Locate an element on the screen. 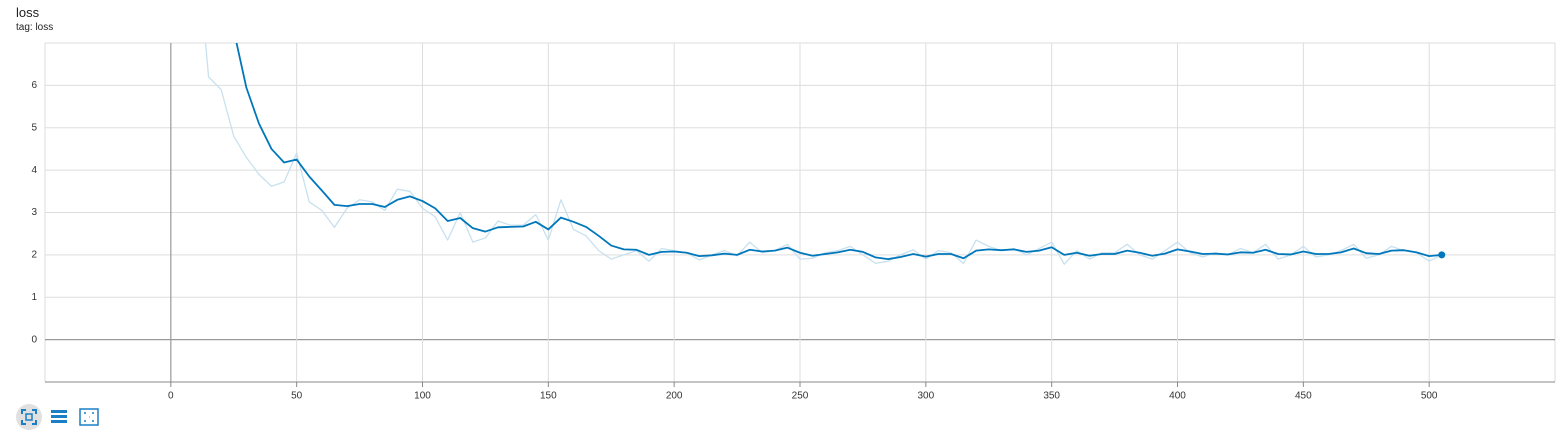 The image size is (1565, 436). y-tick-label: 4 is located at coordinates (34, 170).